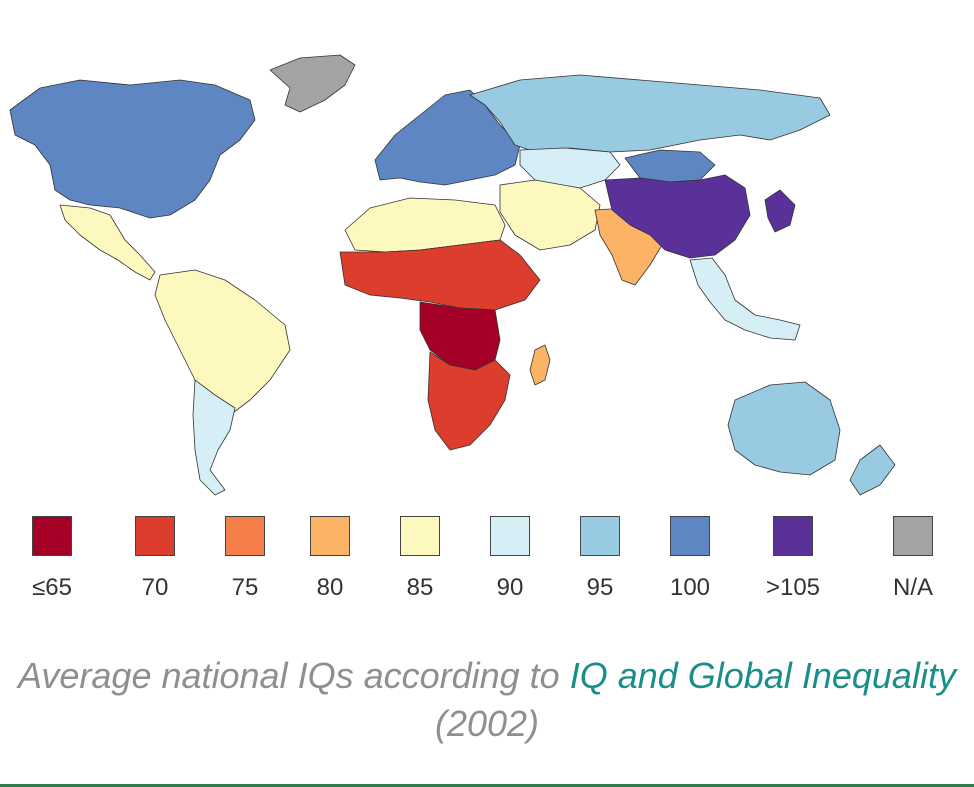 This screenshot has width=974, height=787. I want to click on region-new-zealand, so click(872, 470).